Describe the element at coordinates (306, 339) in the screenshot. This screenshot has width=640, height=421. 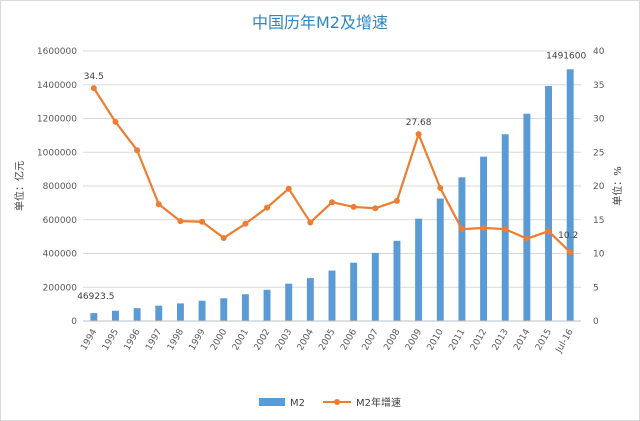
I see `x-tick-label: 2004` at that location.